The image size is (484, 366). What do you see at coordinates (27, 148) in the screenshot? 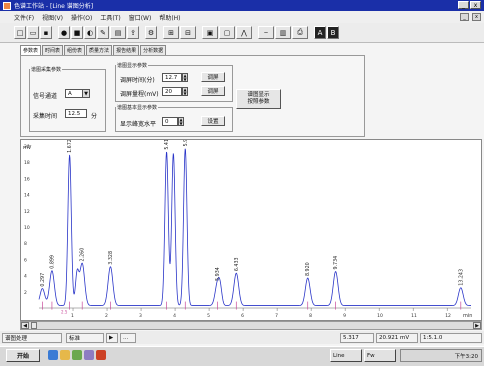
I see `y-axis-label: mV` at bounding box center [27, 148].